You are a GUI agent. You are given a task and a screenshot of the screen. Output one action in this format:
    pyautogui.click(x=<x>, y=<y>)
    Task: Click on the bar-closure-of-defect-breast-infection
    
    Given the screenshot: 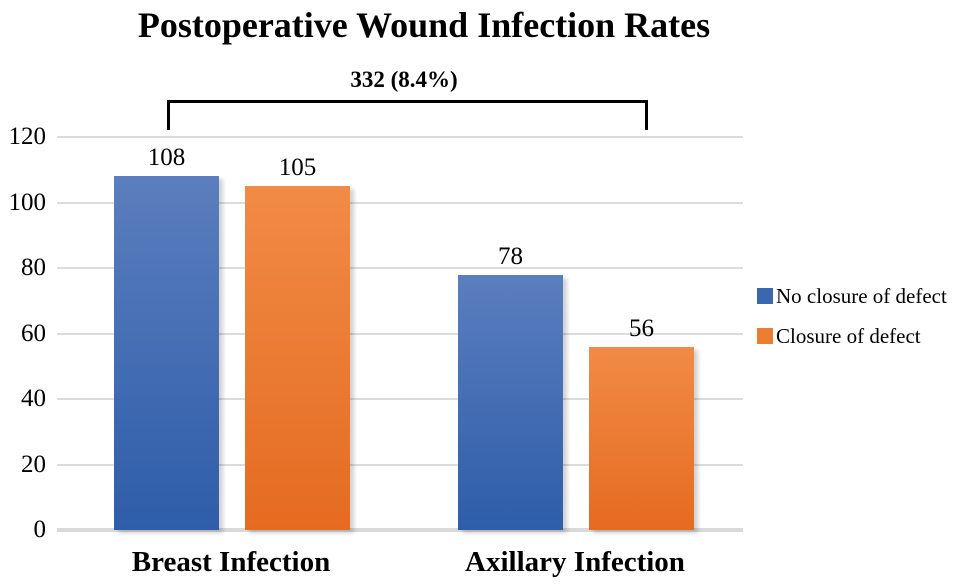 What is the action you would take?
    pyautogui.click(x=297, y=358)
    